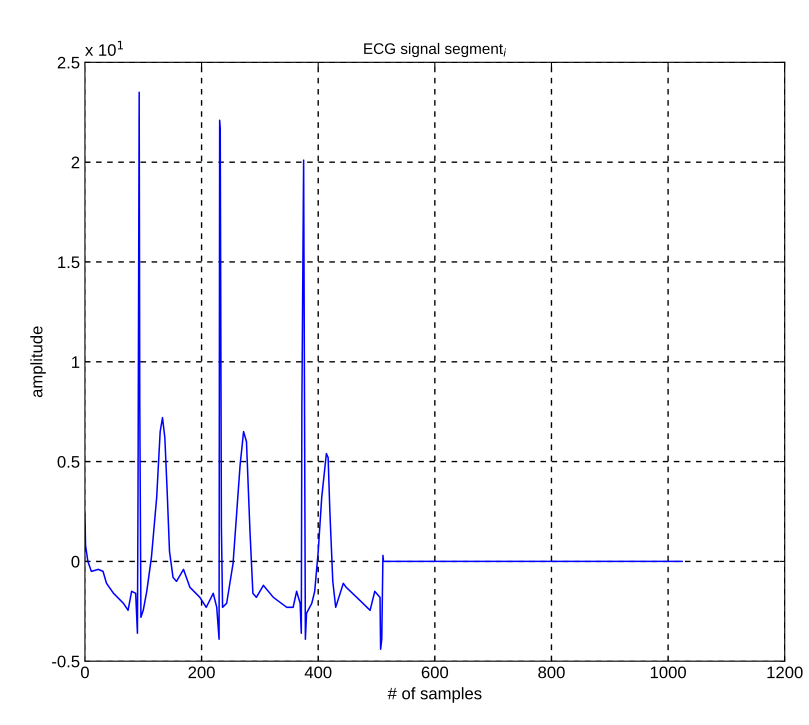  I want to click on x-axis-title: # of samples, so click(435, 695).